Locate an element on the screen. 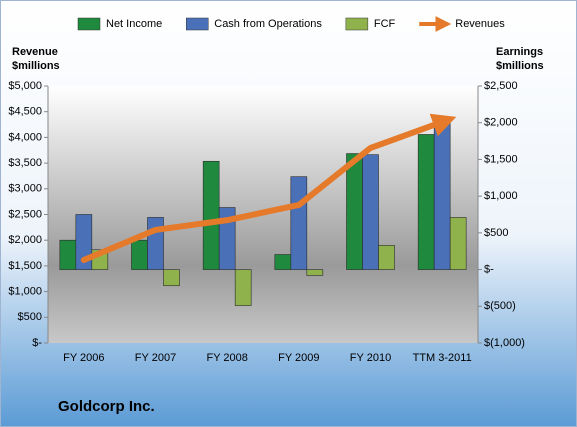 This screenshot has height=427, width=577. y2-tick-label: $(1,000) is located at coordinates (504, 343).